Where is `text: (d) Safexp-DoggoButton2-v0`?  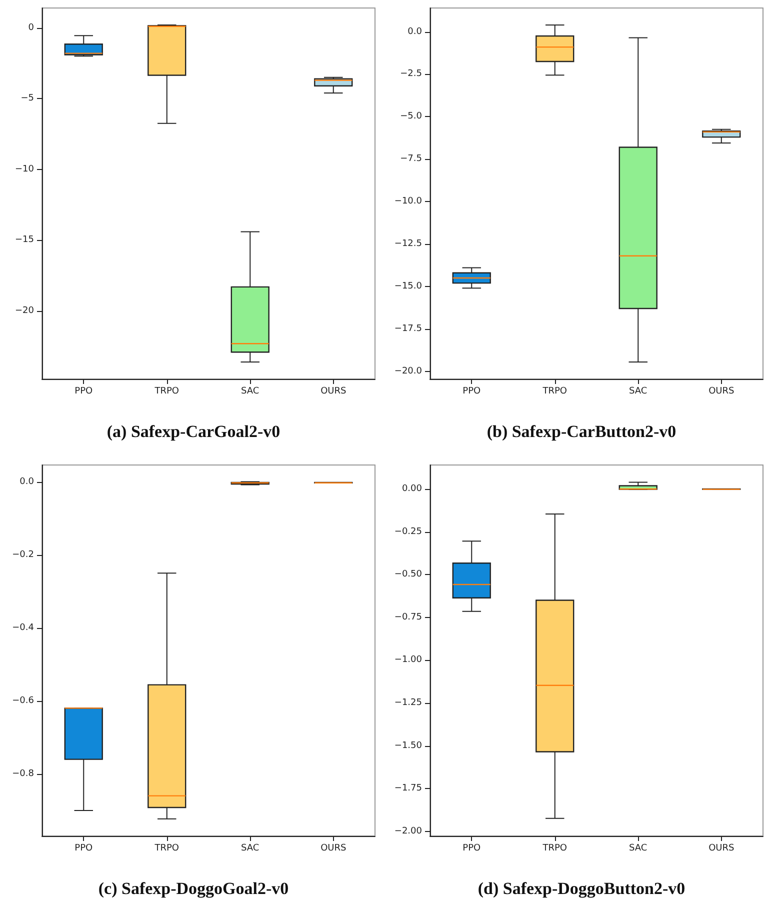 text: (d) Safexp-DoggoButton2-v0 is located at coordinates (582, 888).